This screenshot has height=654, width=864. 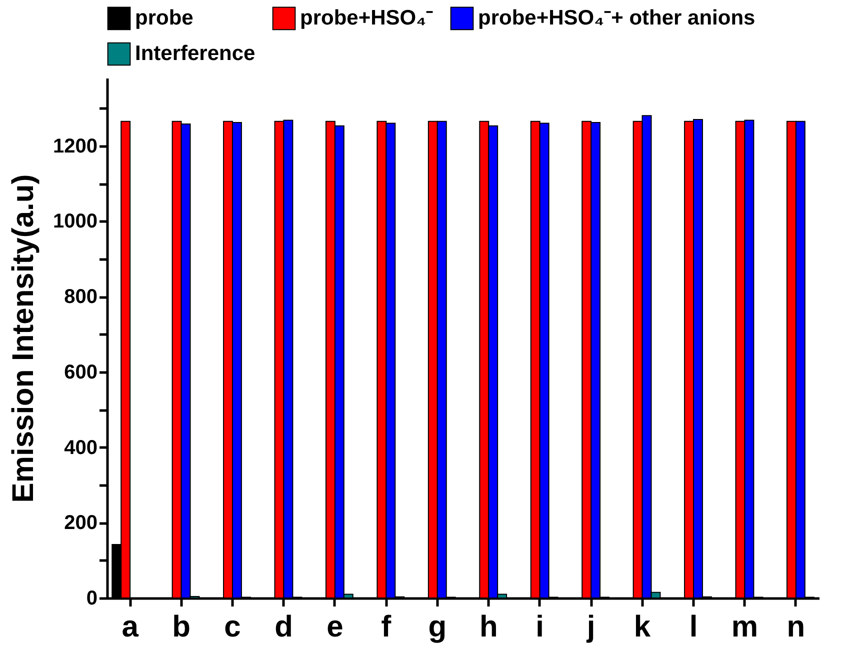 What do you see at coordinates (232, 627) in the screenshot?
I see `x-tick-label: c` at bounding box center [232, 627].